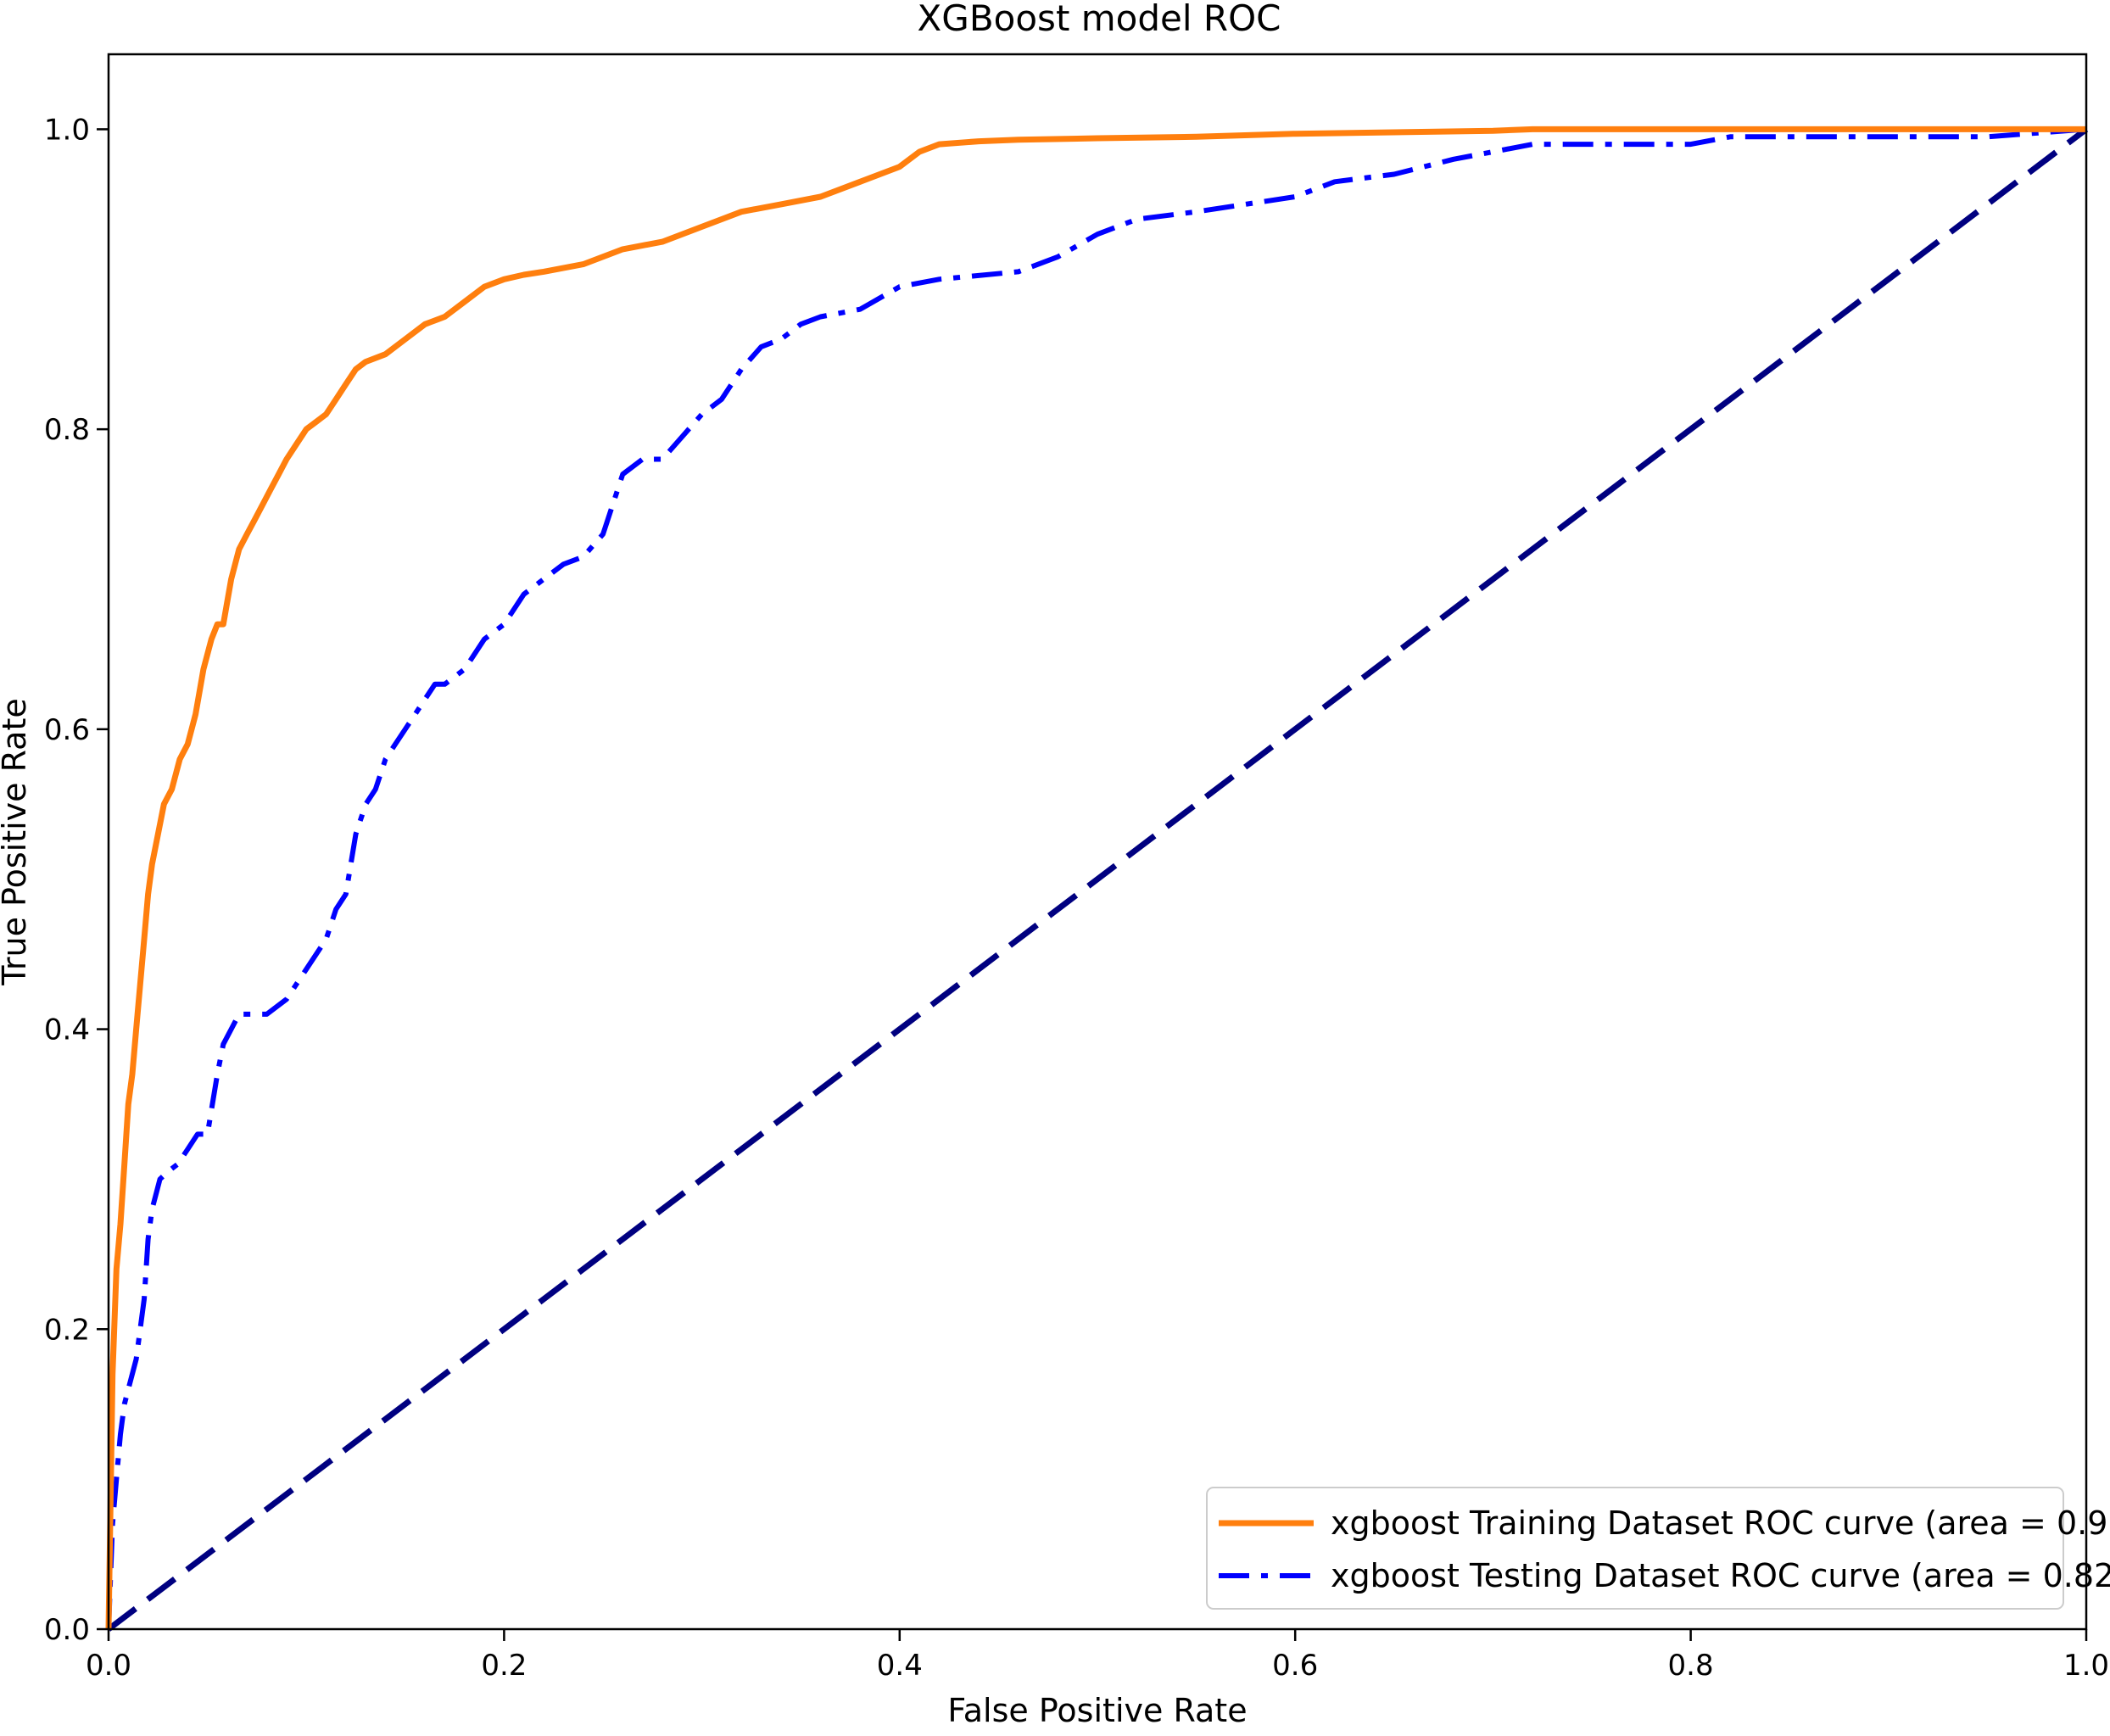  Describe the element at coordinates (1635, 1548) in the screenshot. I see `legend-box` at that location.